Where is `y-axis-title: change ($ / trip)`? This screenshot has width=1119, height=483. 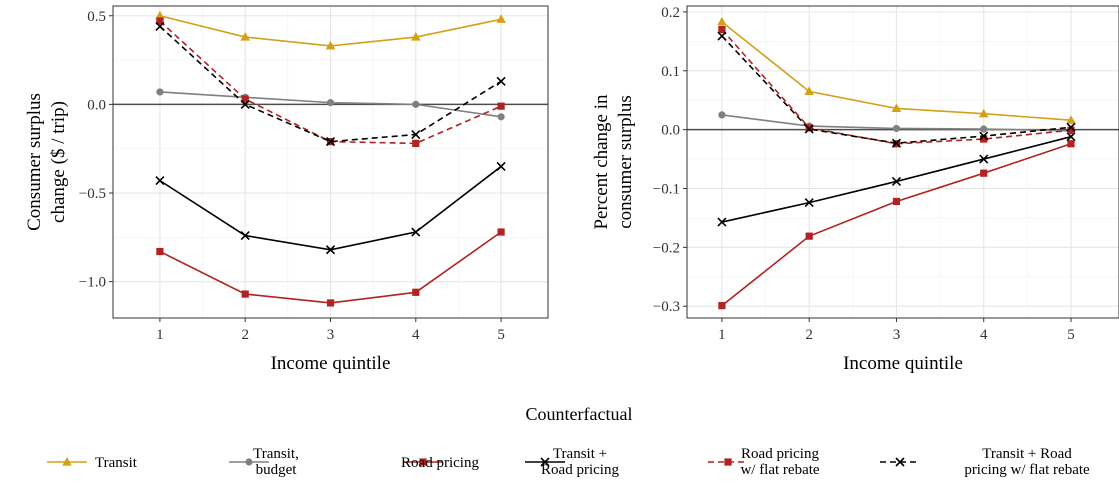 y-axis-title: change ($ / trip) is located at coordinates (58, 162).